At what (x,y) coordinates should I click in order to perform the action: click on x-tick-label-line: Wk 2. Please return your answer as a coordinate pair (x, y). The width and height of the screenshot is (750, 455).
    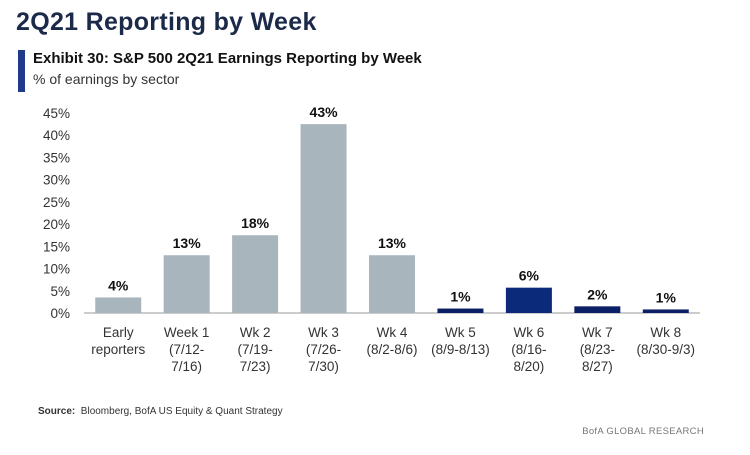
    Looking at the image, I should click on (255, 332).